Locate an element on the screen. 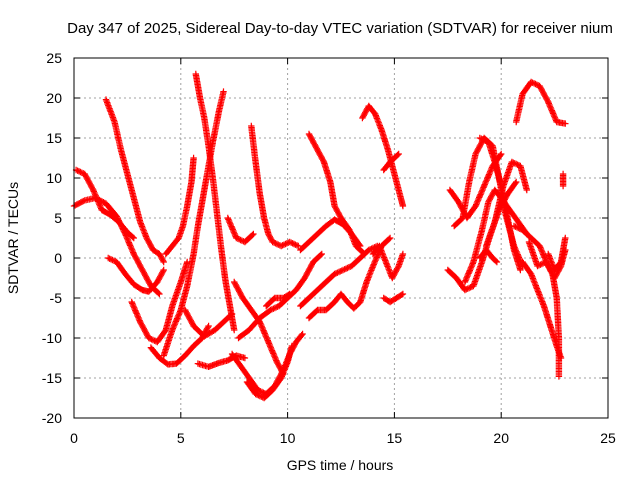 The image size is (640, 480). y-tick-label: 10 is located at coordinates (54, 178).